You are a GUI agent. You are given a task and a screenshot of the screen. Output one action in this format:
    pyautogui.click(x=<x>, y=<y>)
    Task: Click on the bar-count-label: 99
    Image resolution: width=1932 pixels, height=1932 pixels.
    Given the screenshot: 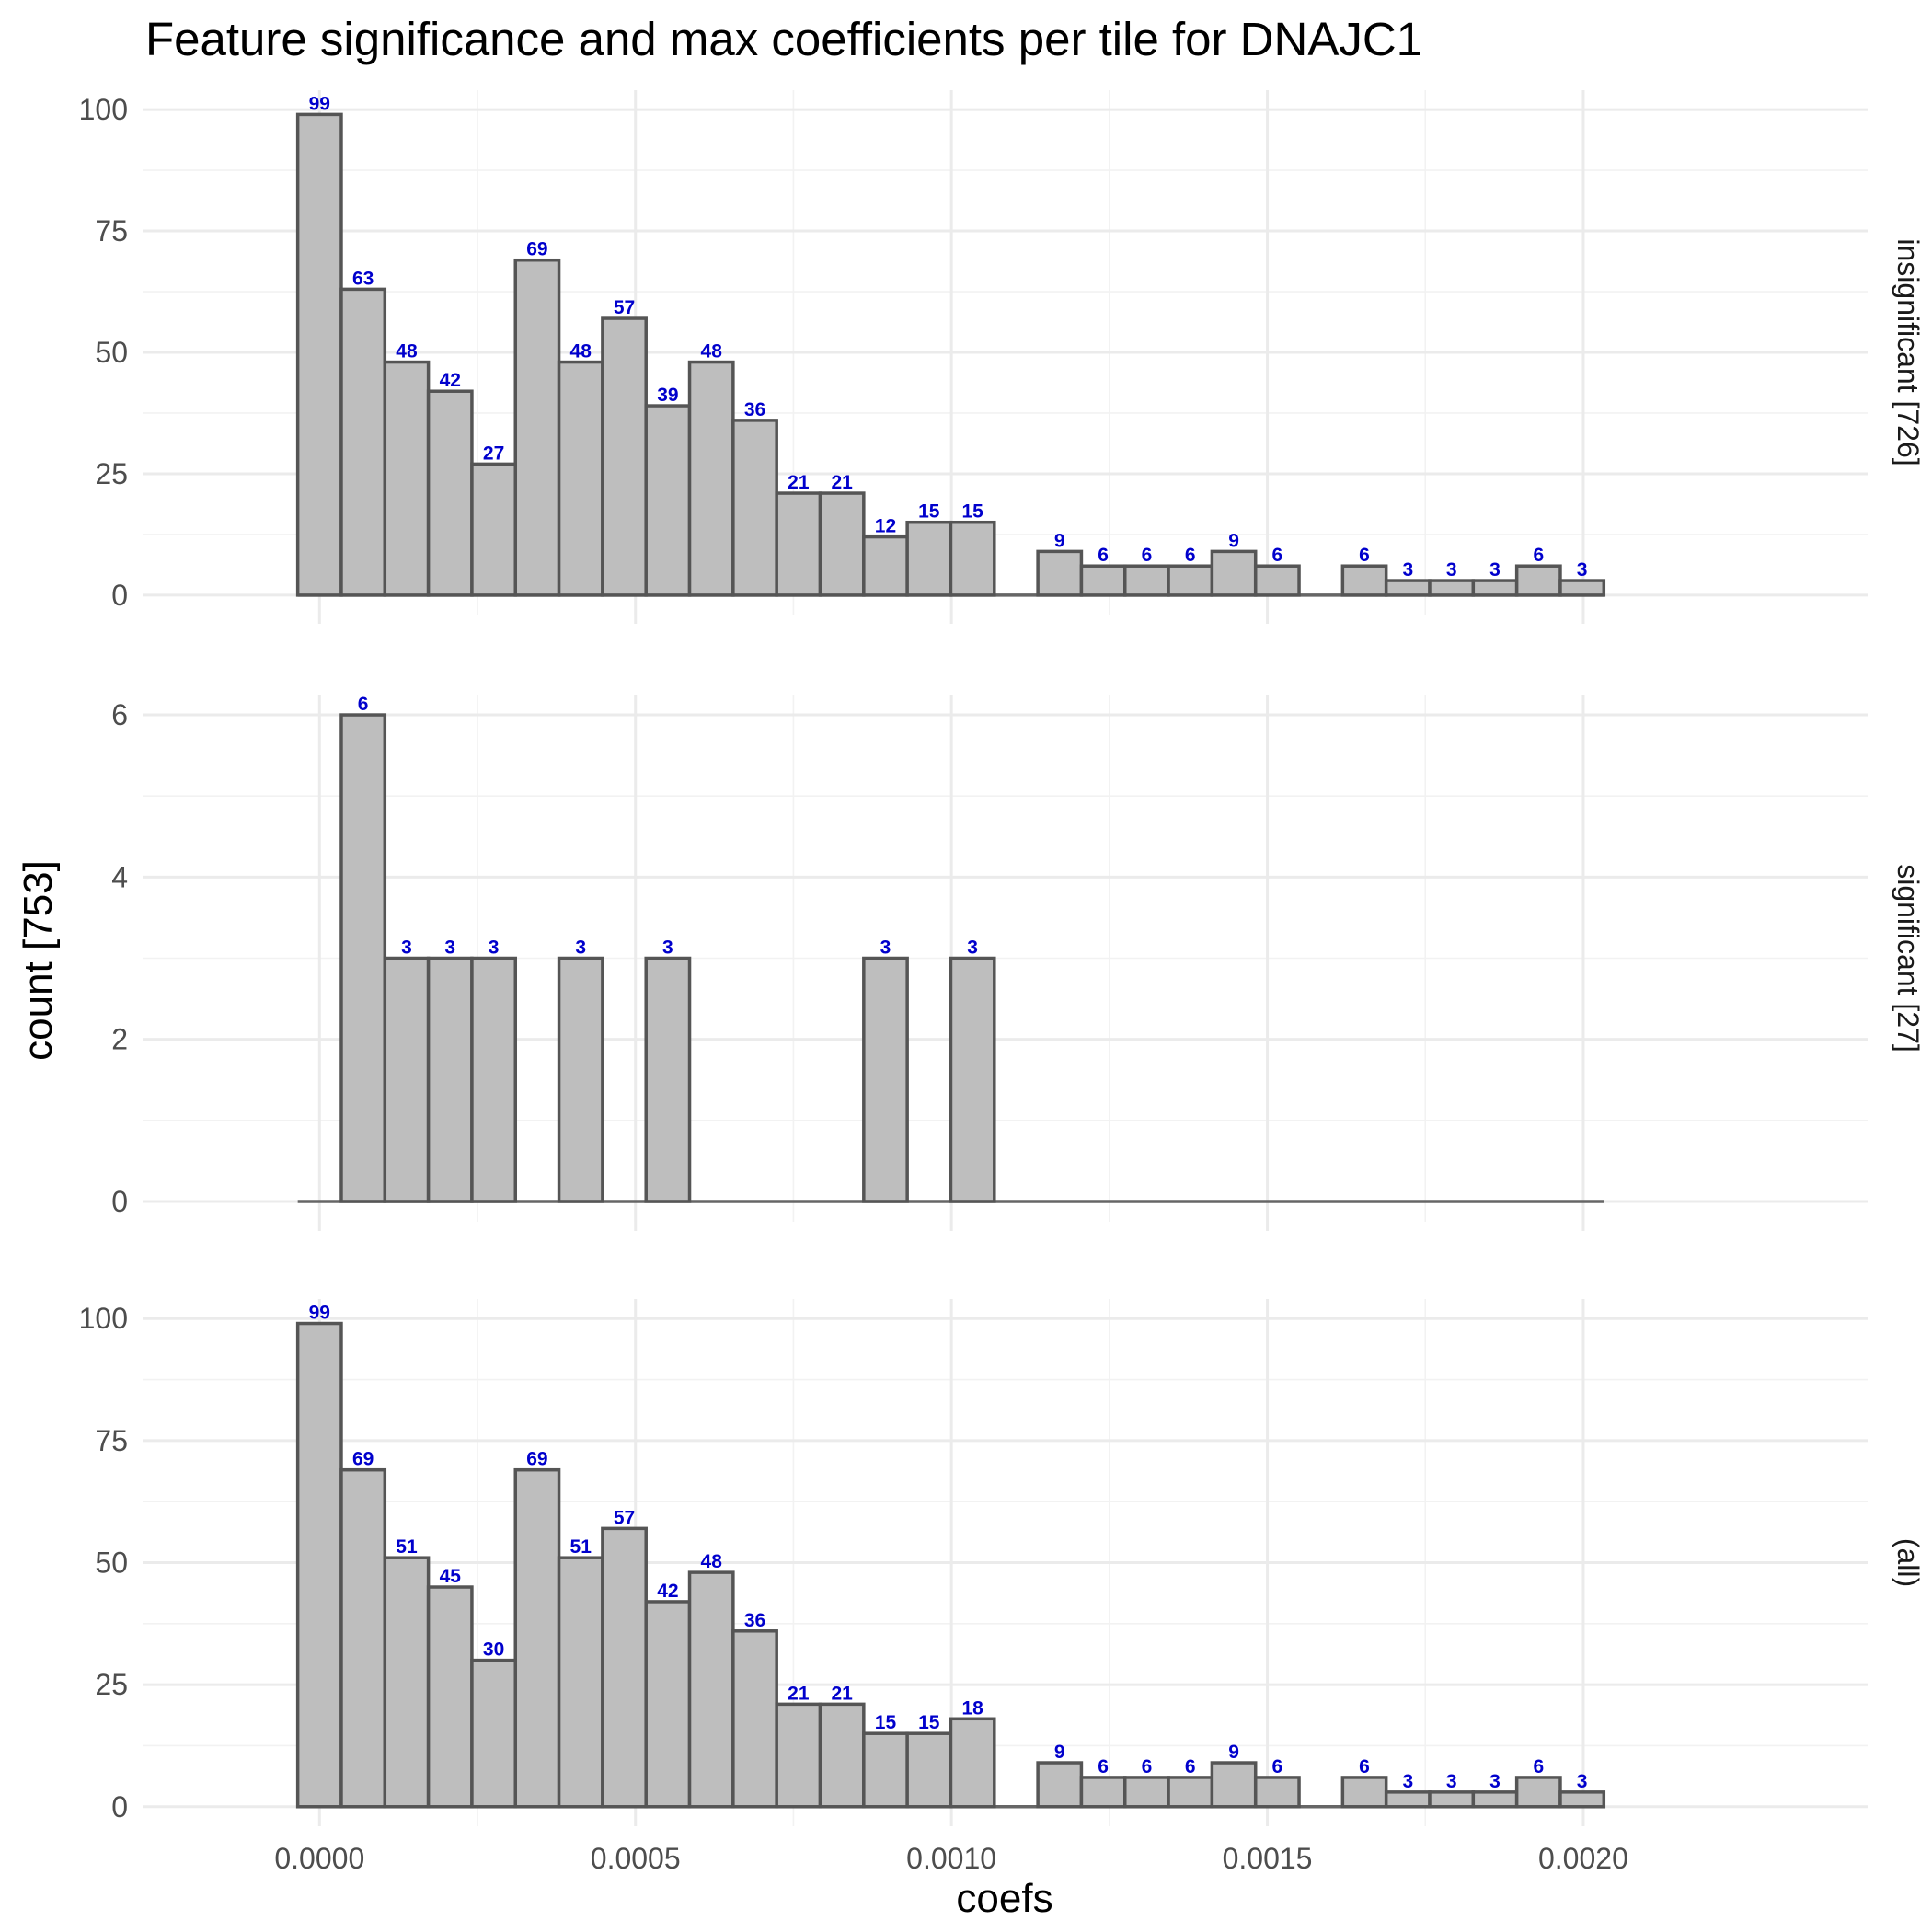 What is the action you would take?
    pyautogui.click(x=319, y=1313)
    